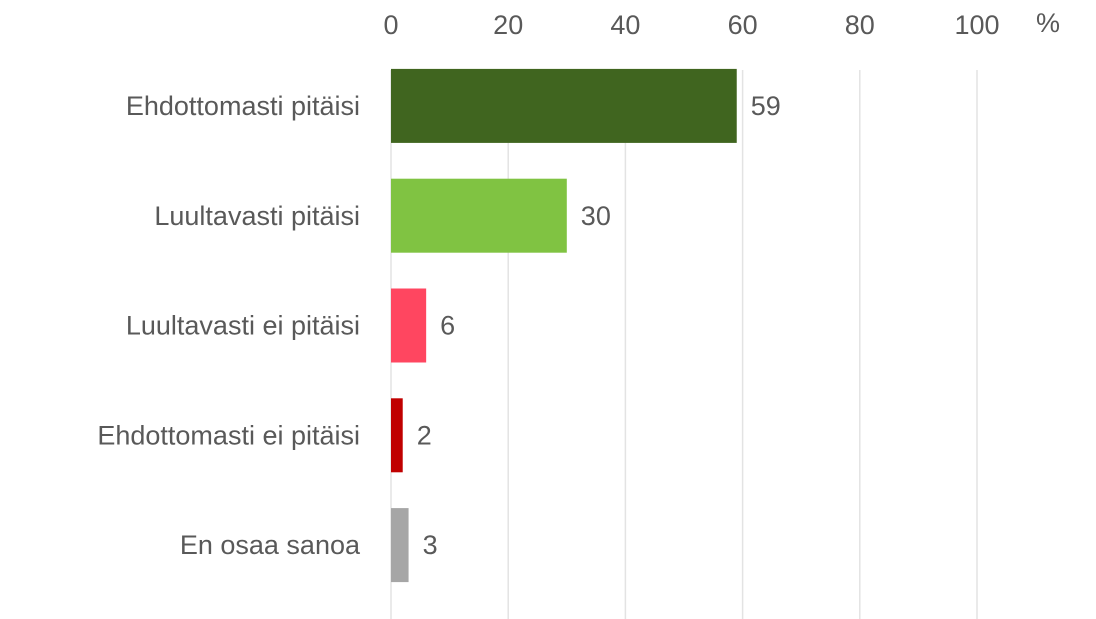  I want to click on y-tick-label: Luultavasti ei pitäisi, so click(243, 326).